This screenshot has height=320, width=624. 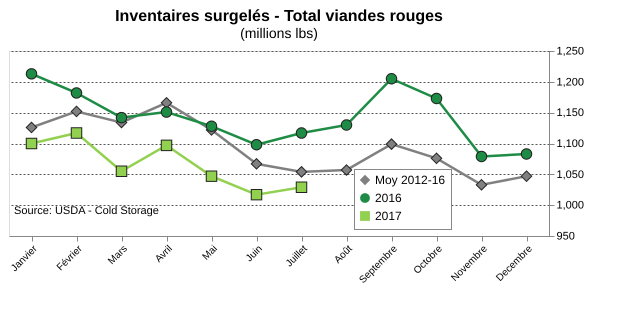 What do you see at coordinates (570, 113) in the screenshot?
I see `y-tick-label: 1,150` at bounding box center [570, 113].